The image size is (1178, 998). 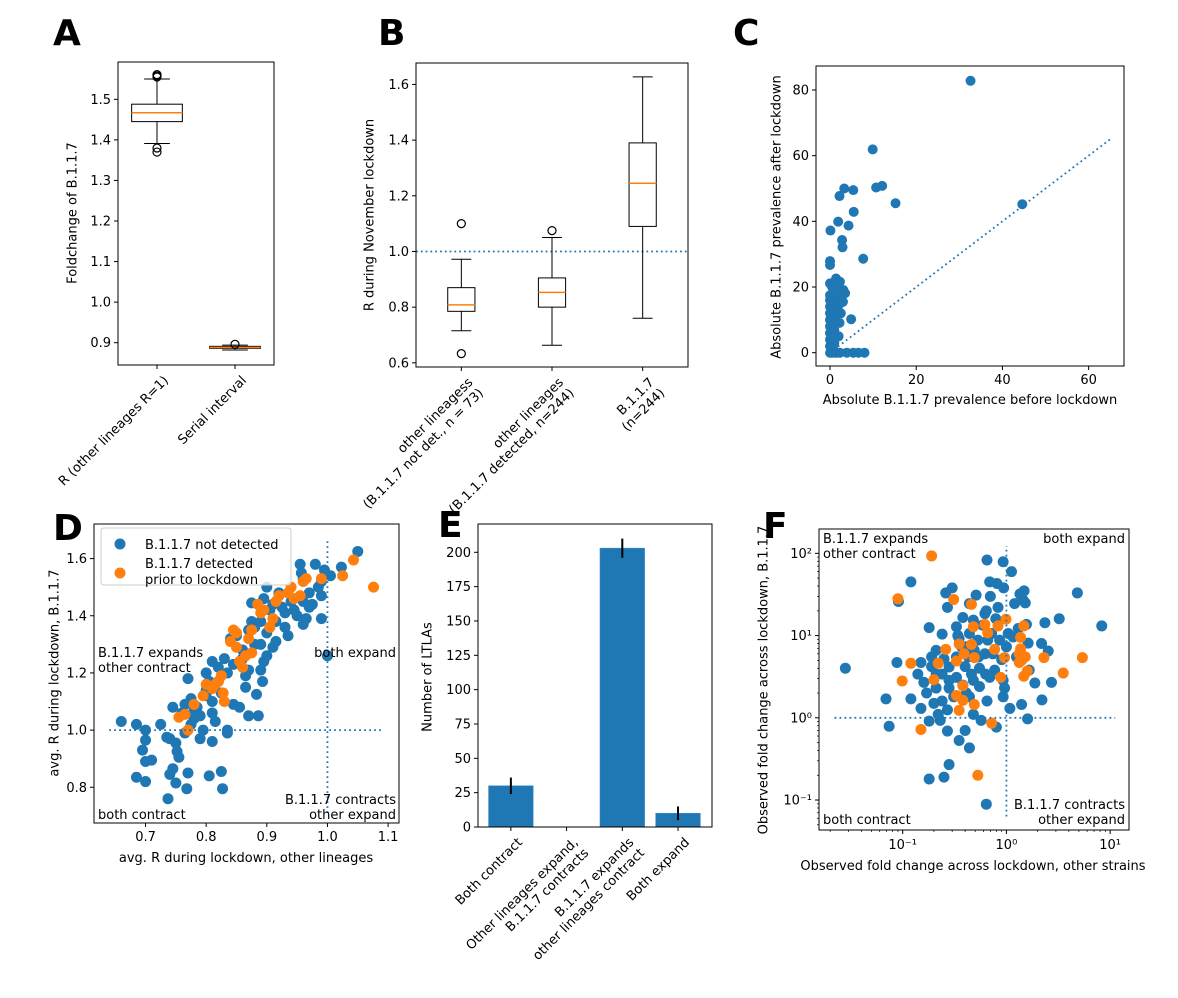 What do you see at coordinates (970, 216) in the screenshot?
I see `axes-frame` at bounding box center [970, 216].